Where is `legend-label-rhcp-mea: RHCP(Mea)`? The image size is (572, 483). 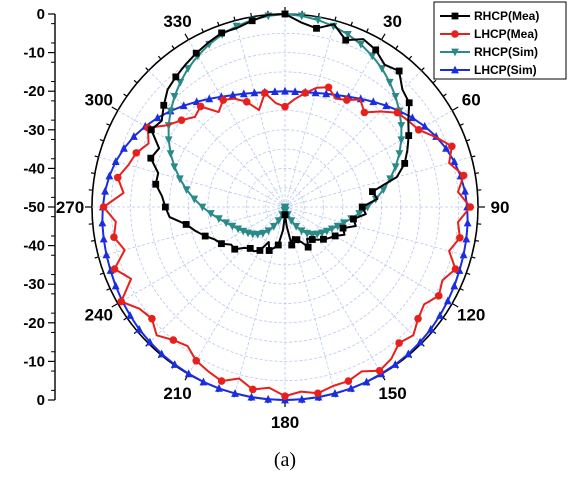 legend-label-rhcp-mea: RHCP(Mea) is located at coordinates (506, 16).